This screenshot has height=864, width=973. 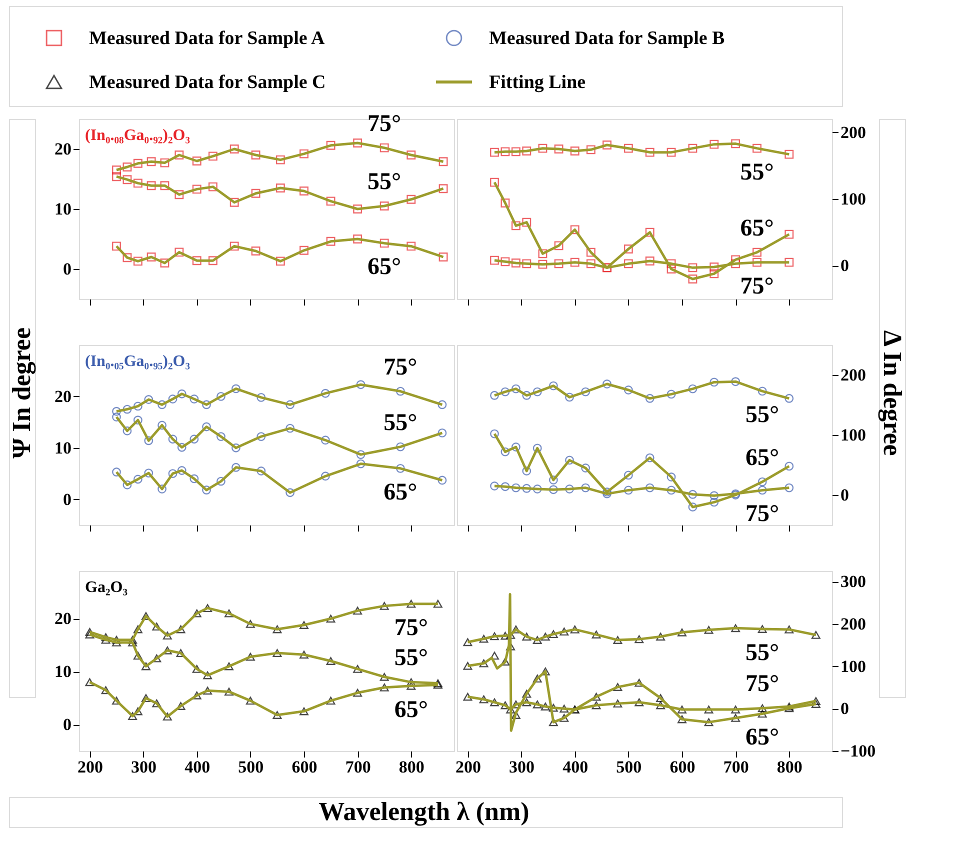 What do you see at coordinates (207, 38) in the screenshot?
I see `legend-label: Measured Data for Sample A` at bounding box center [207, 38].